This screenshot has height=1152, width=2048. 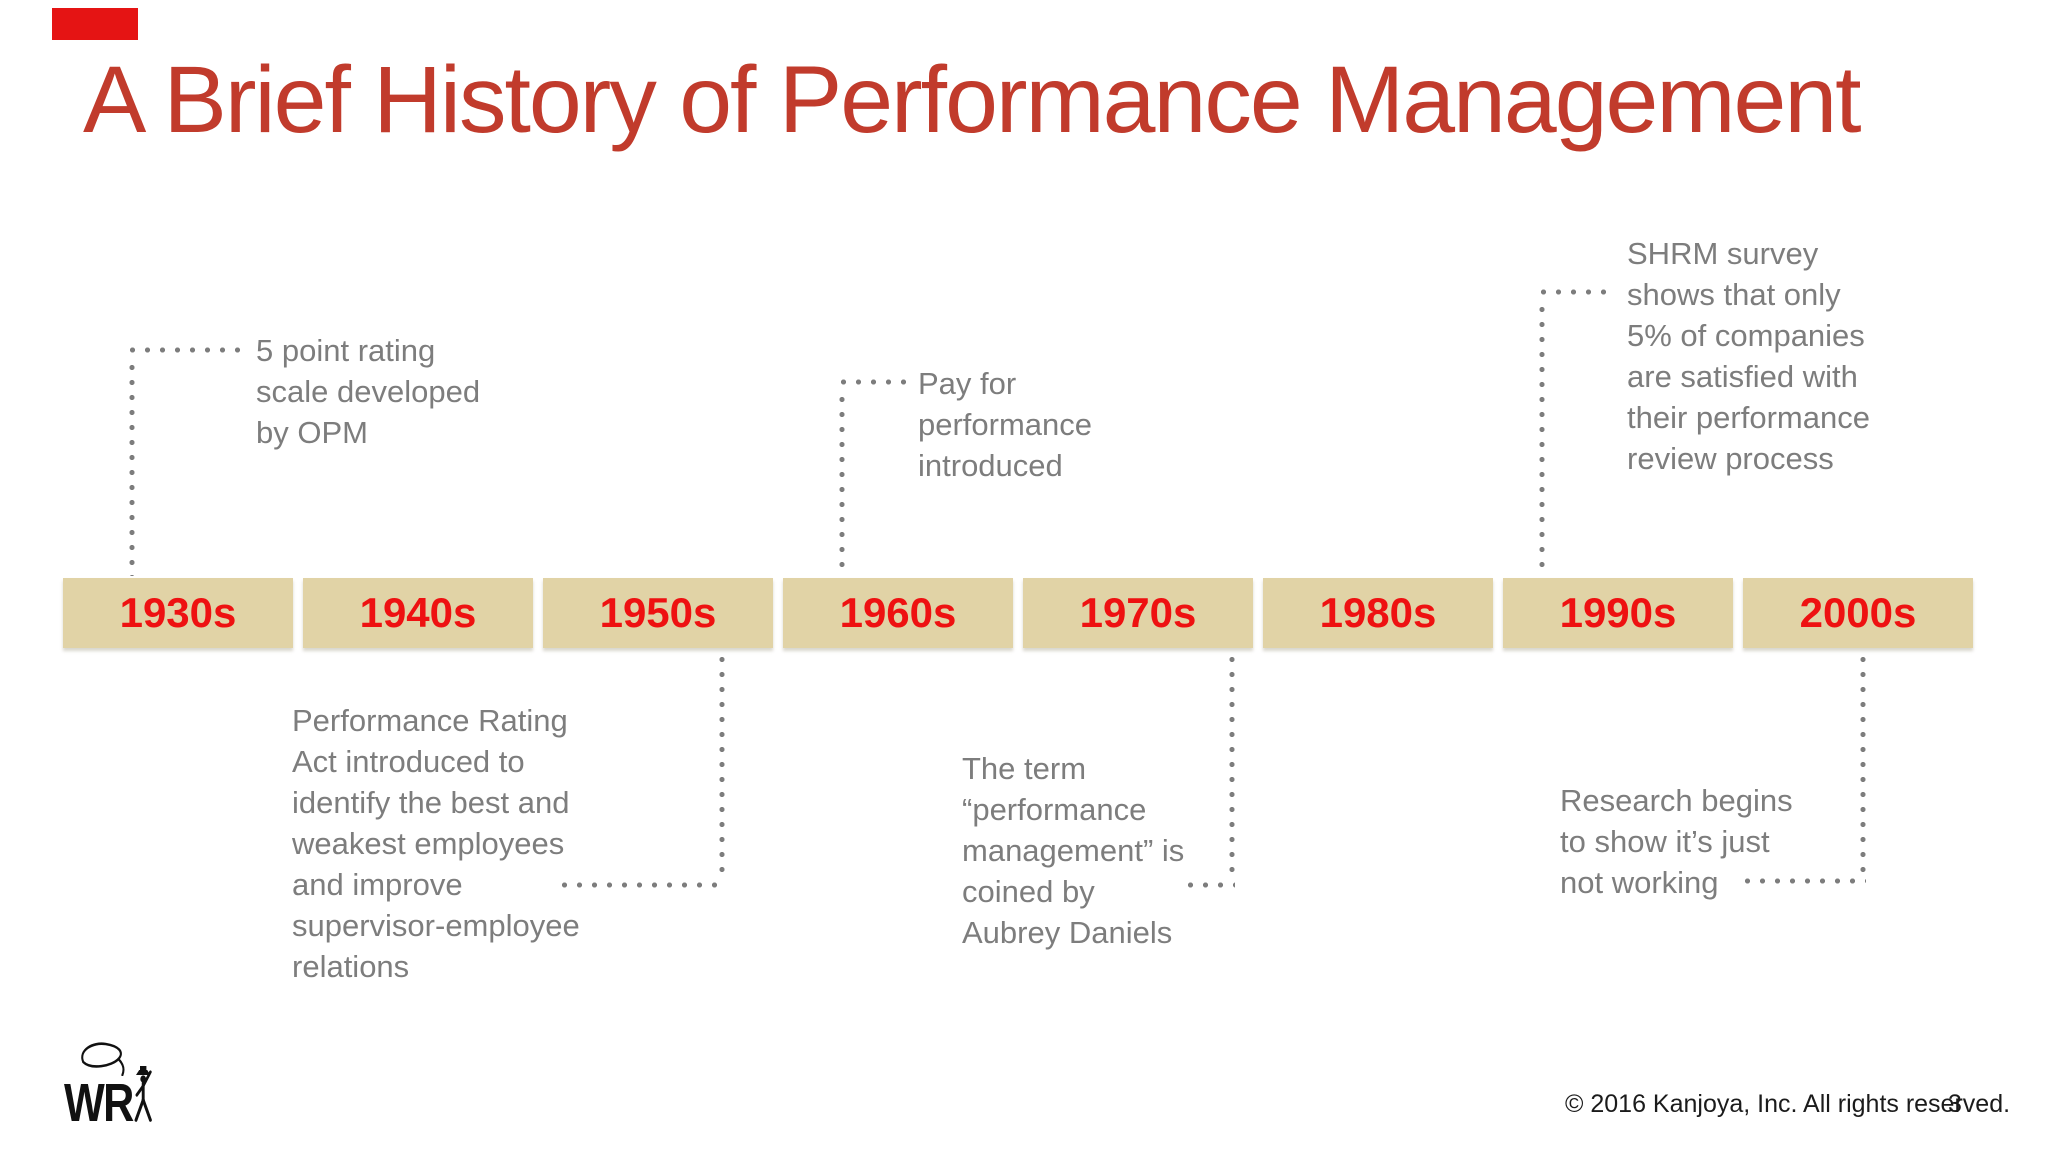 What do you see at coordinates (641, 885) in the screenshot?
I see `connector-1950s-horizontal` at bounding box center [641, 885].